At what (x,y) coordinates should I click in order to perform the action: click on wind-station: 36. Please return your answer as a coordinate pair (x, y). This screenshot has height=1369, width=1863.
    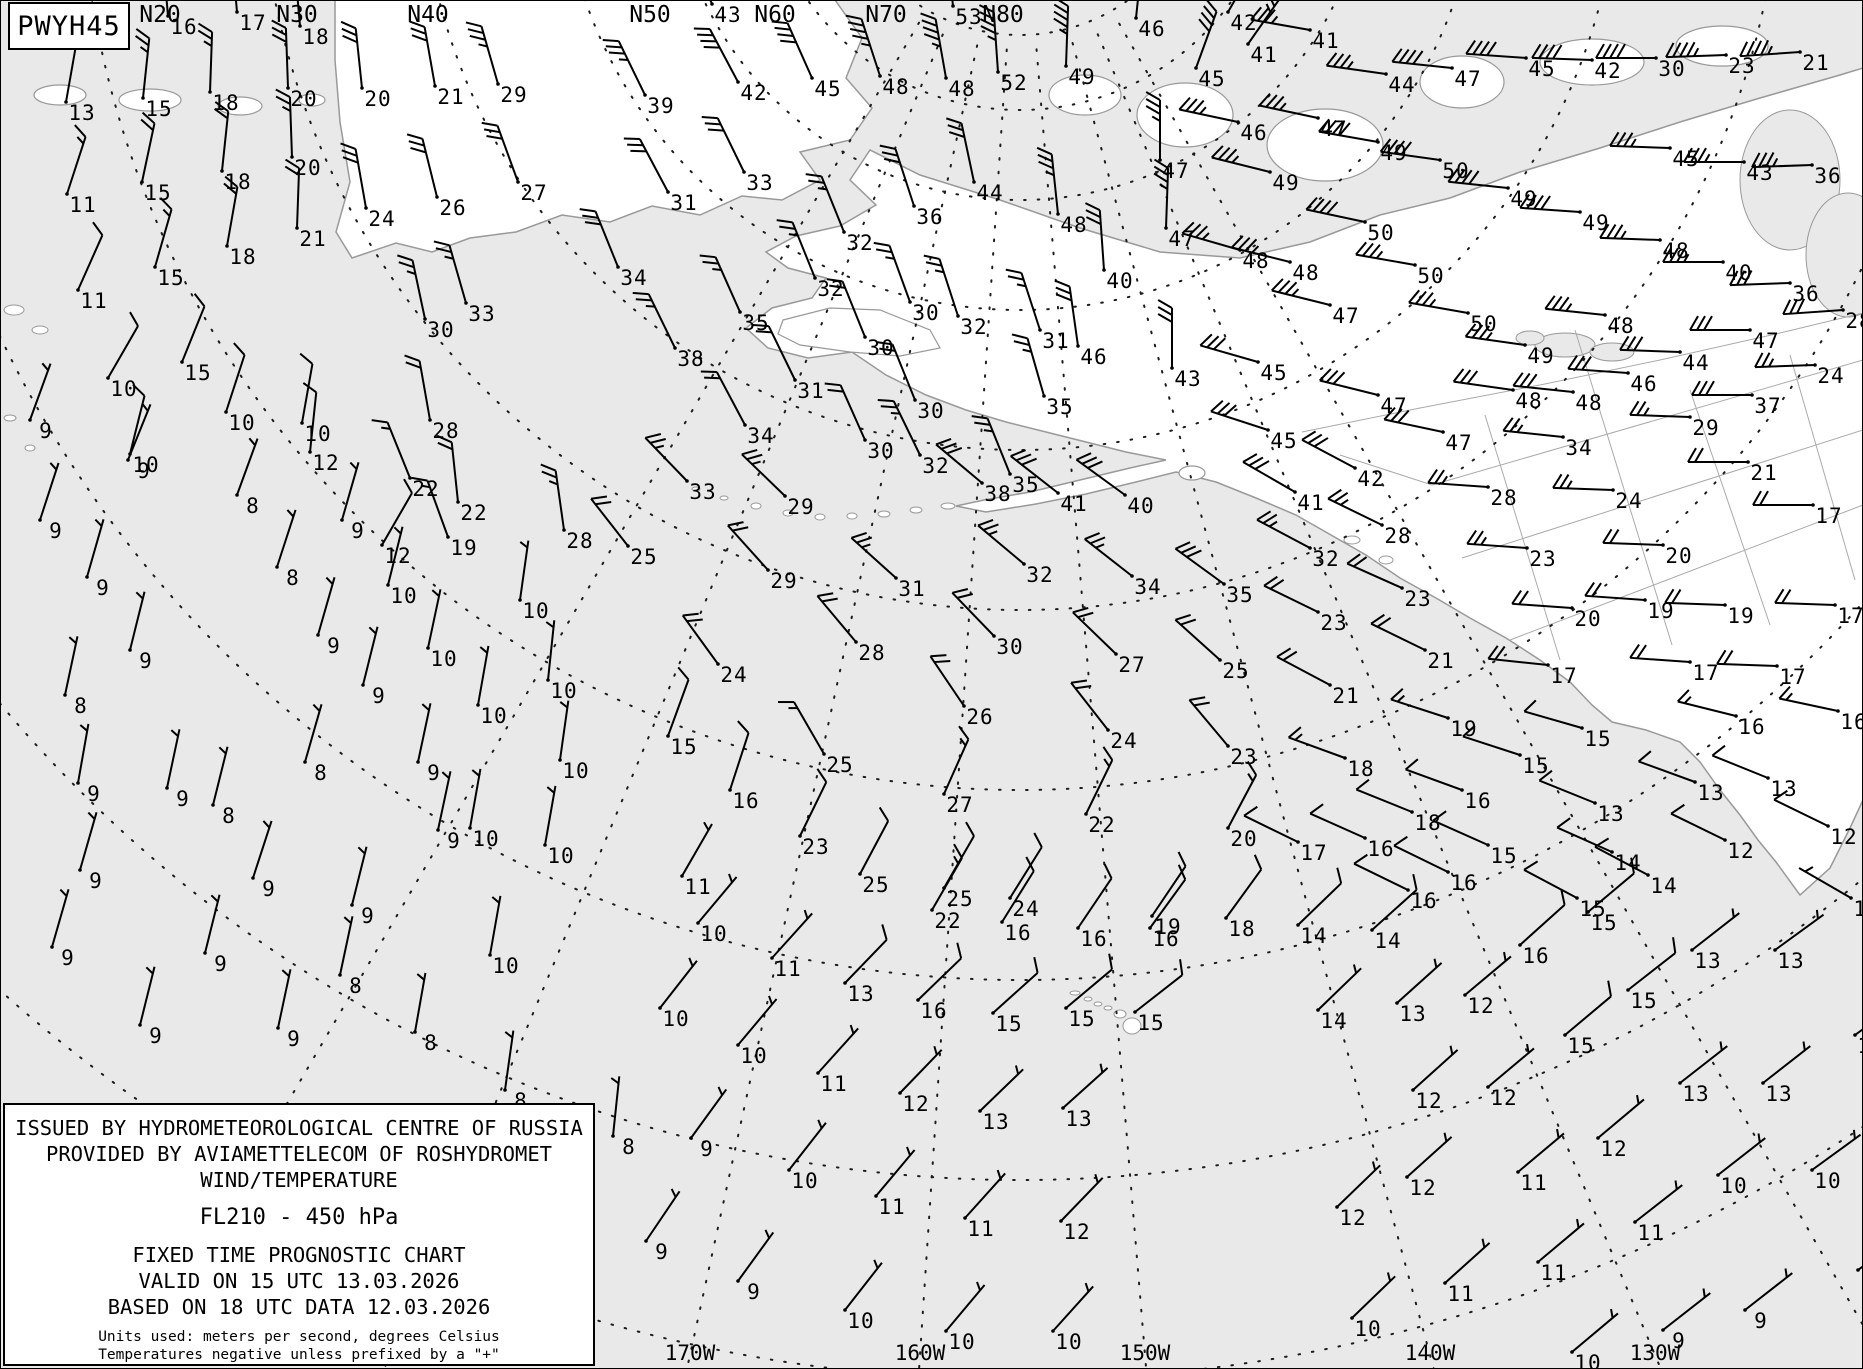
    Looking at the image, I should click on (1796, 170).